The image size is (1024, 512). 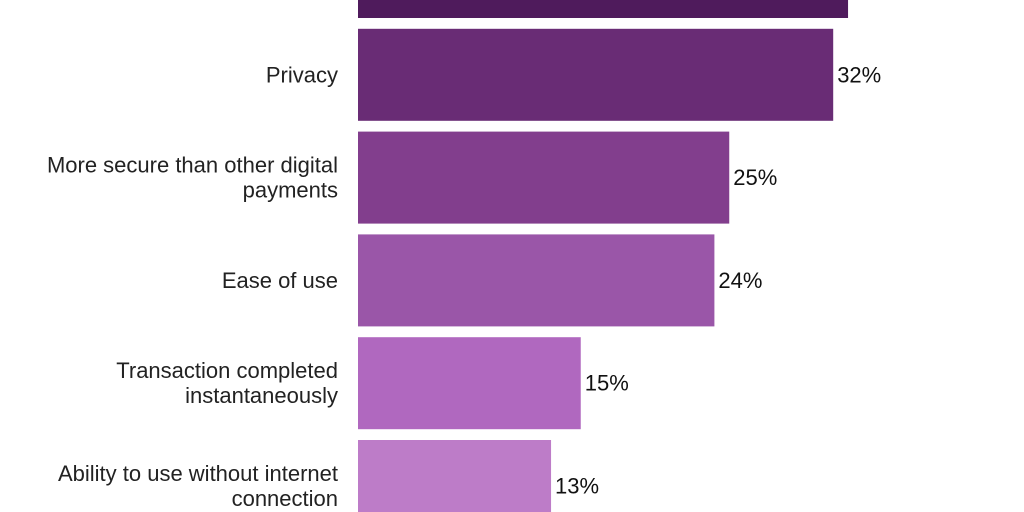 What do you see at coordinates (607, 383) in the screenshot?
I see `value-label: 15%` at bounding box center [607, 383].